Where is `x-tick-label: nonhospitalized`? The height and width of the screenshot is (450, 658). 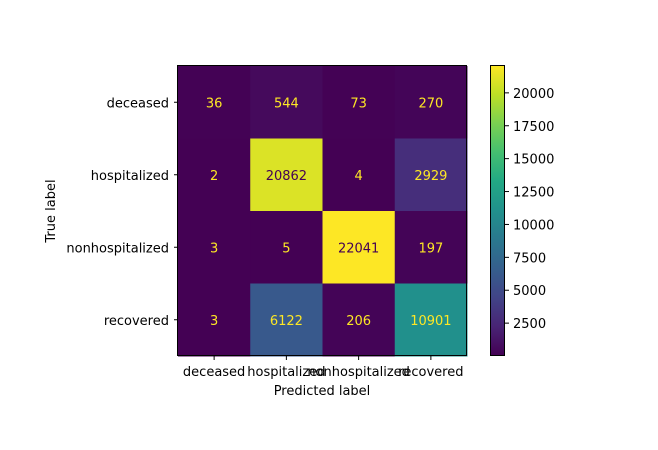
x-tick-label: nonhospitalized is located at coordinates (358, 372).